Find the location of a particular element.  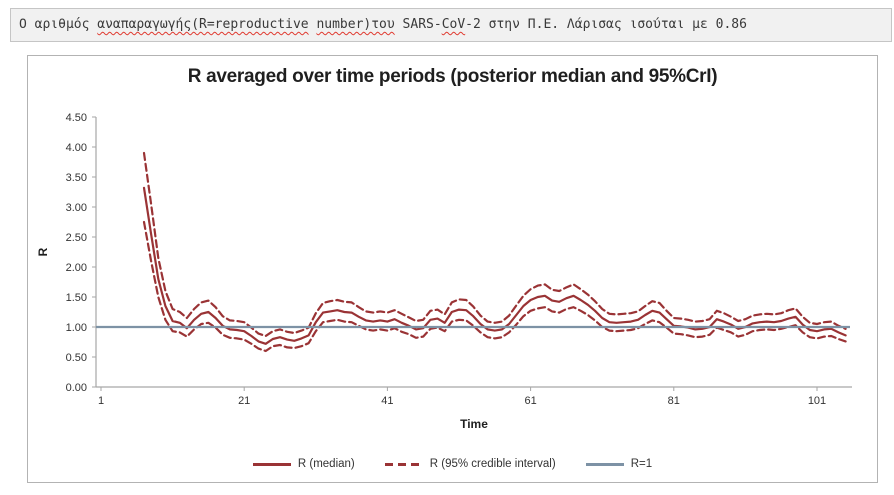

y-axis-tick-label: 0.50 is located at coordinates (76, 358).